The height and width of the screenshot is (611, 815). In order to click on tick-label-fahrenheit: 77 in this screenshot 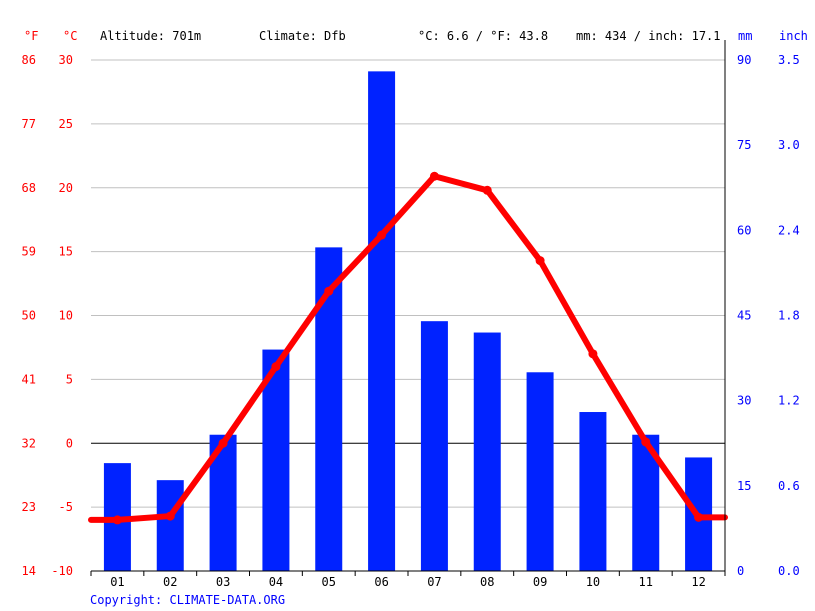, I will do `click(29, 124)`.